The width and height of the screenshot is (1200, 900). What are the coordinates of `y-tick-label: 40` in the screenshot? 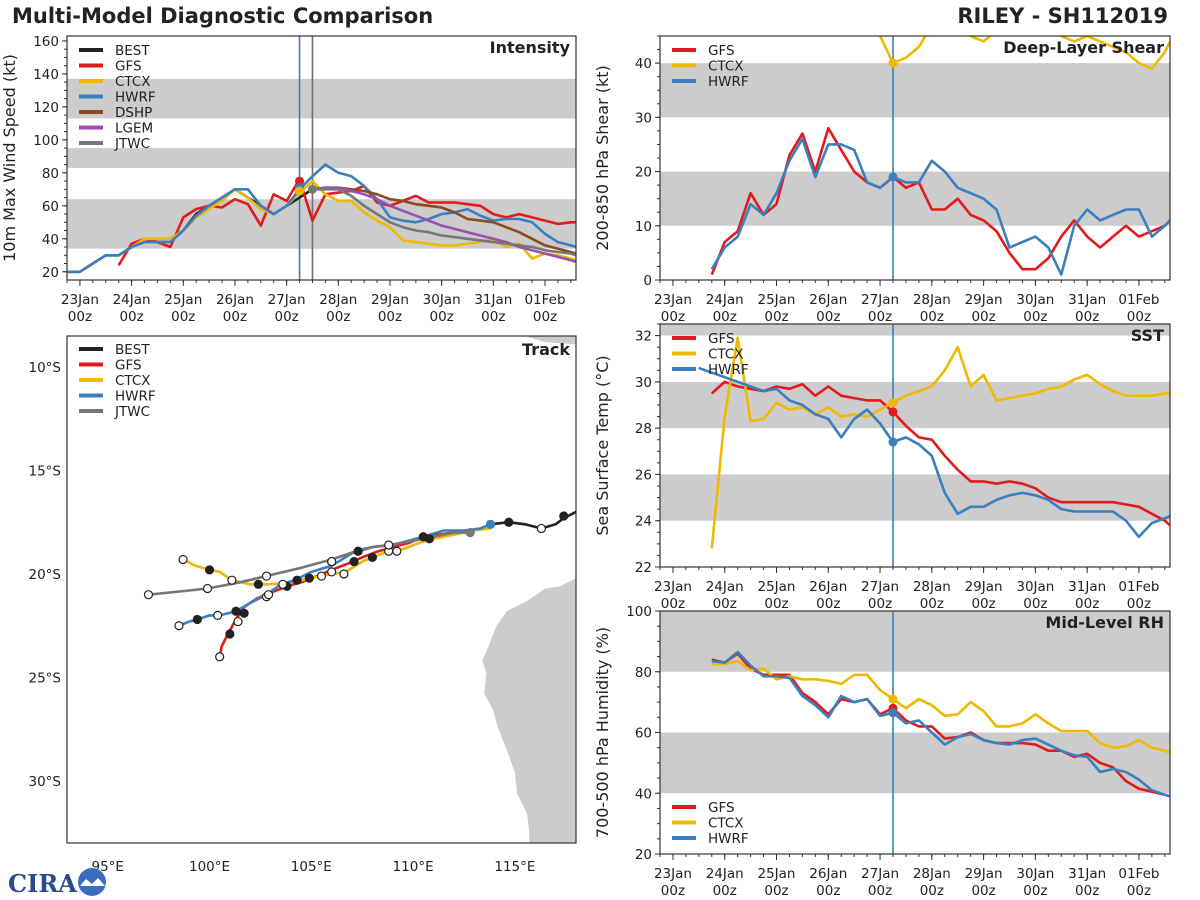 It's located at (643, 64).